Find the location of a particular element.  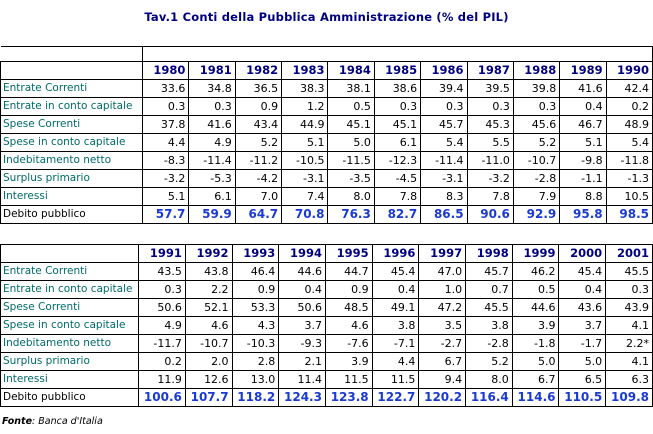

table-cell: -7.6 is located at coordinates (348, 343).